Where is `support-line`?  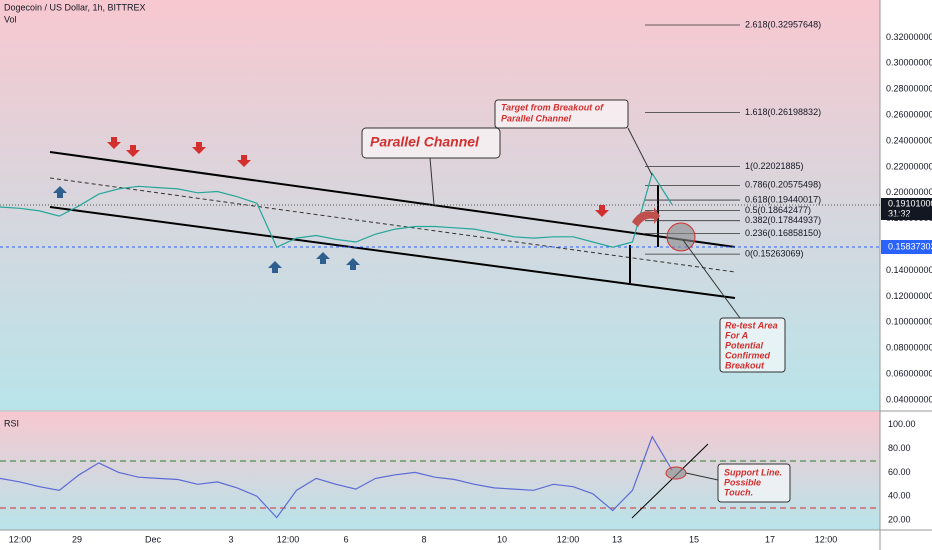 support-line is located at coordinates (670, 481).